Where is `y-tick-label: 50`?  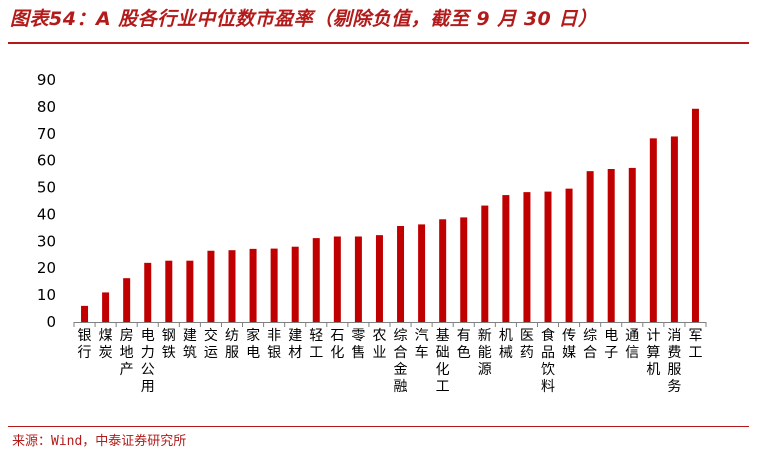 y-tick-label: 50 is located at coordinates (46, 188).